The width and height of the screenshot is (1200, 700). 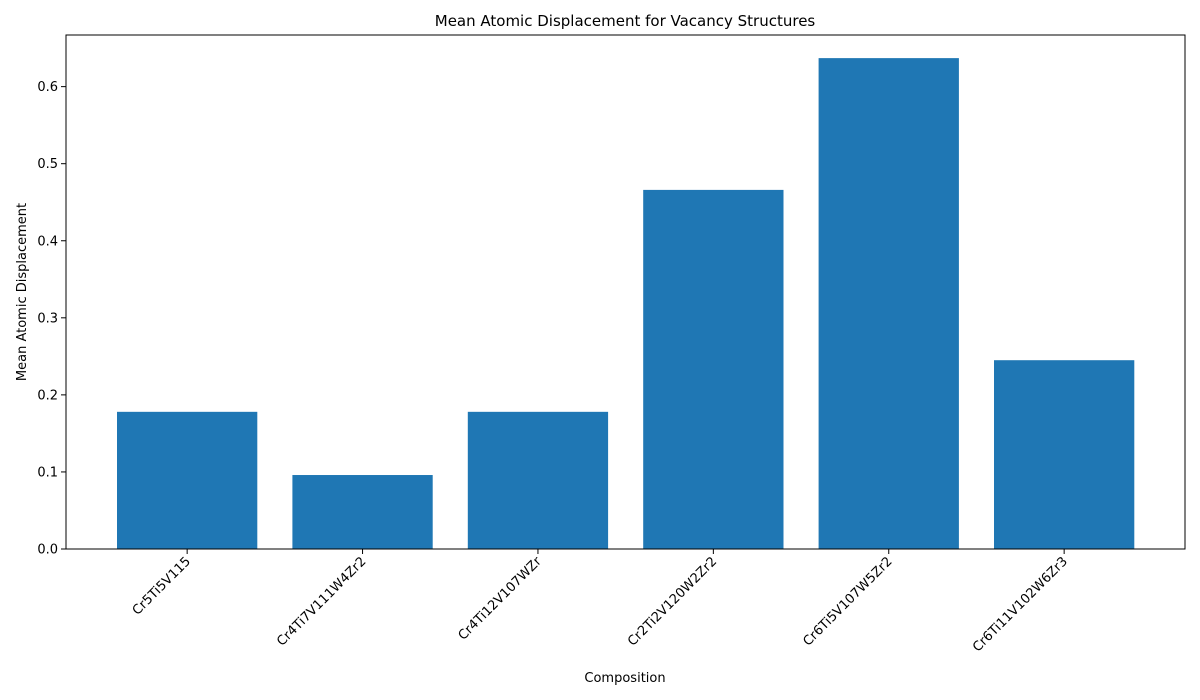 What do you see at coordinates (47, 318) in the screenshot?
I see `y-tick-label: 0.3` at bounding box center [47, 318].